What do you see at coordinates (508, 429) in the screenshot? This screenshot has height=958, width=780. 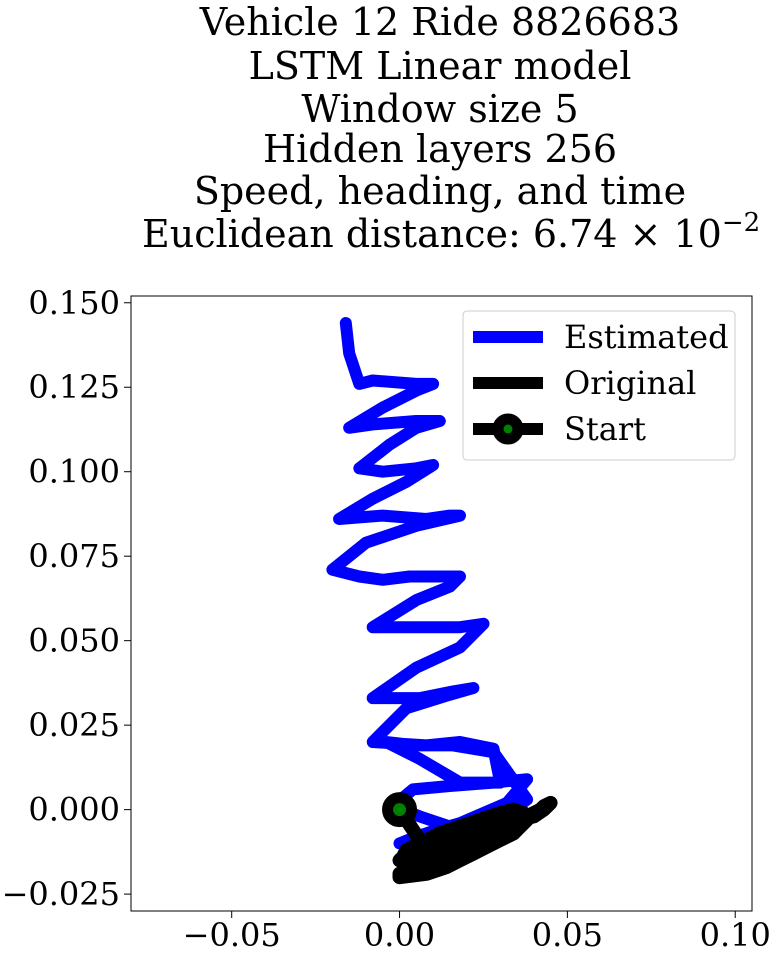 I see `legend-start-marker` at bounding box center [508, 429].